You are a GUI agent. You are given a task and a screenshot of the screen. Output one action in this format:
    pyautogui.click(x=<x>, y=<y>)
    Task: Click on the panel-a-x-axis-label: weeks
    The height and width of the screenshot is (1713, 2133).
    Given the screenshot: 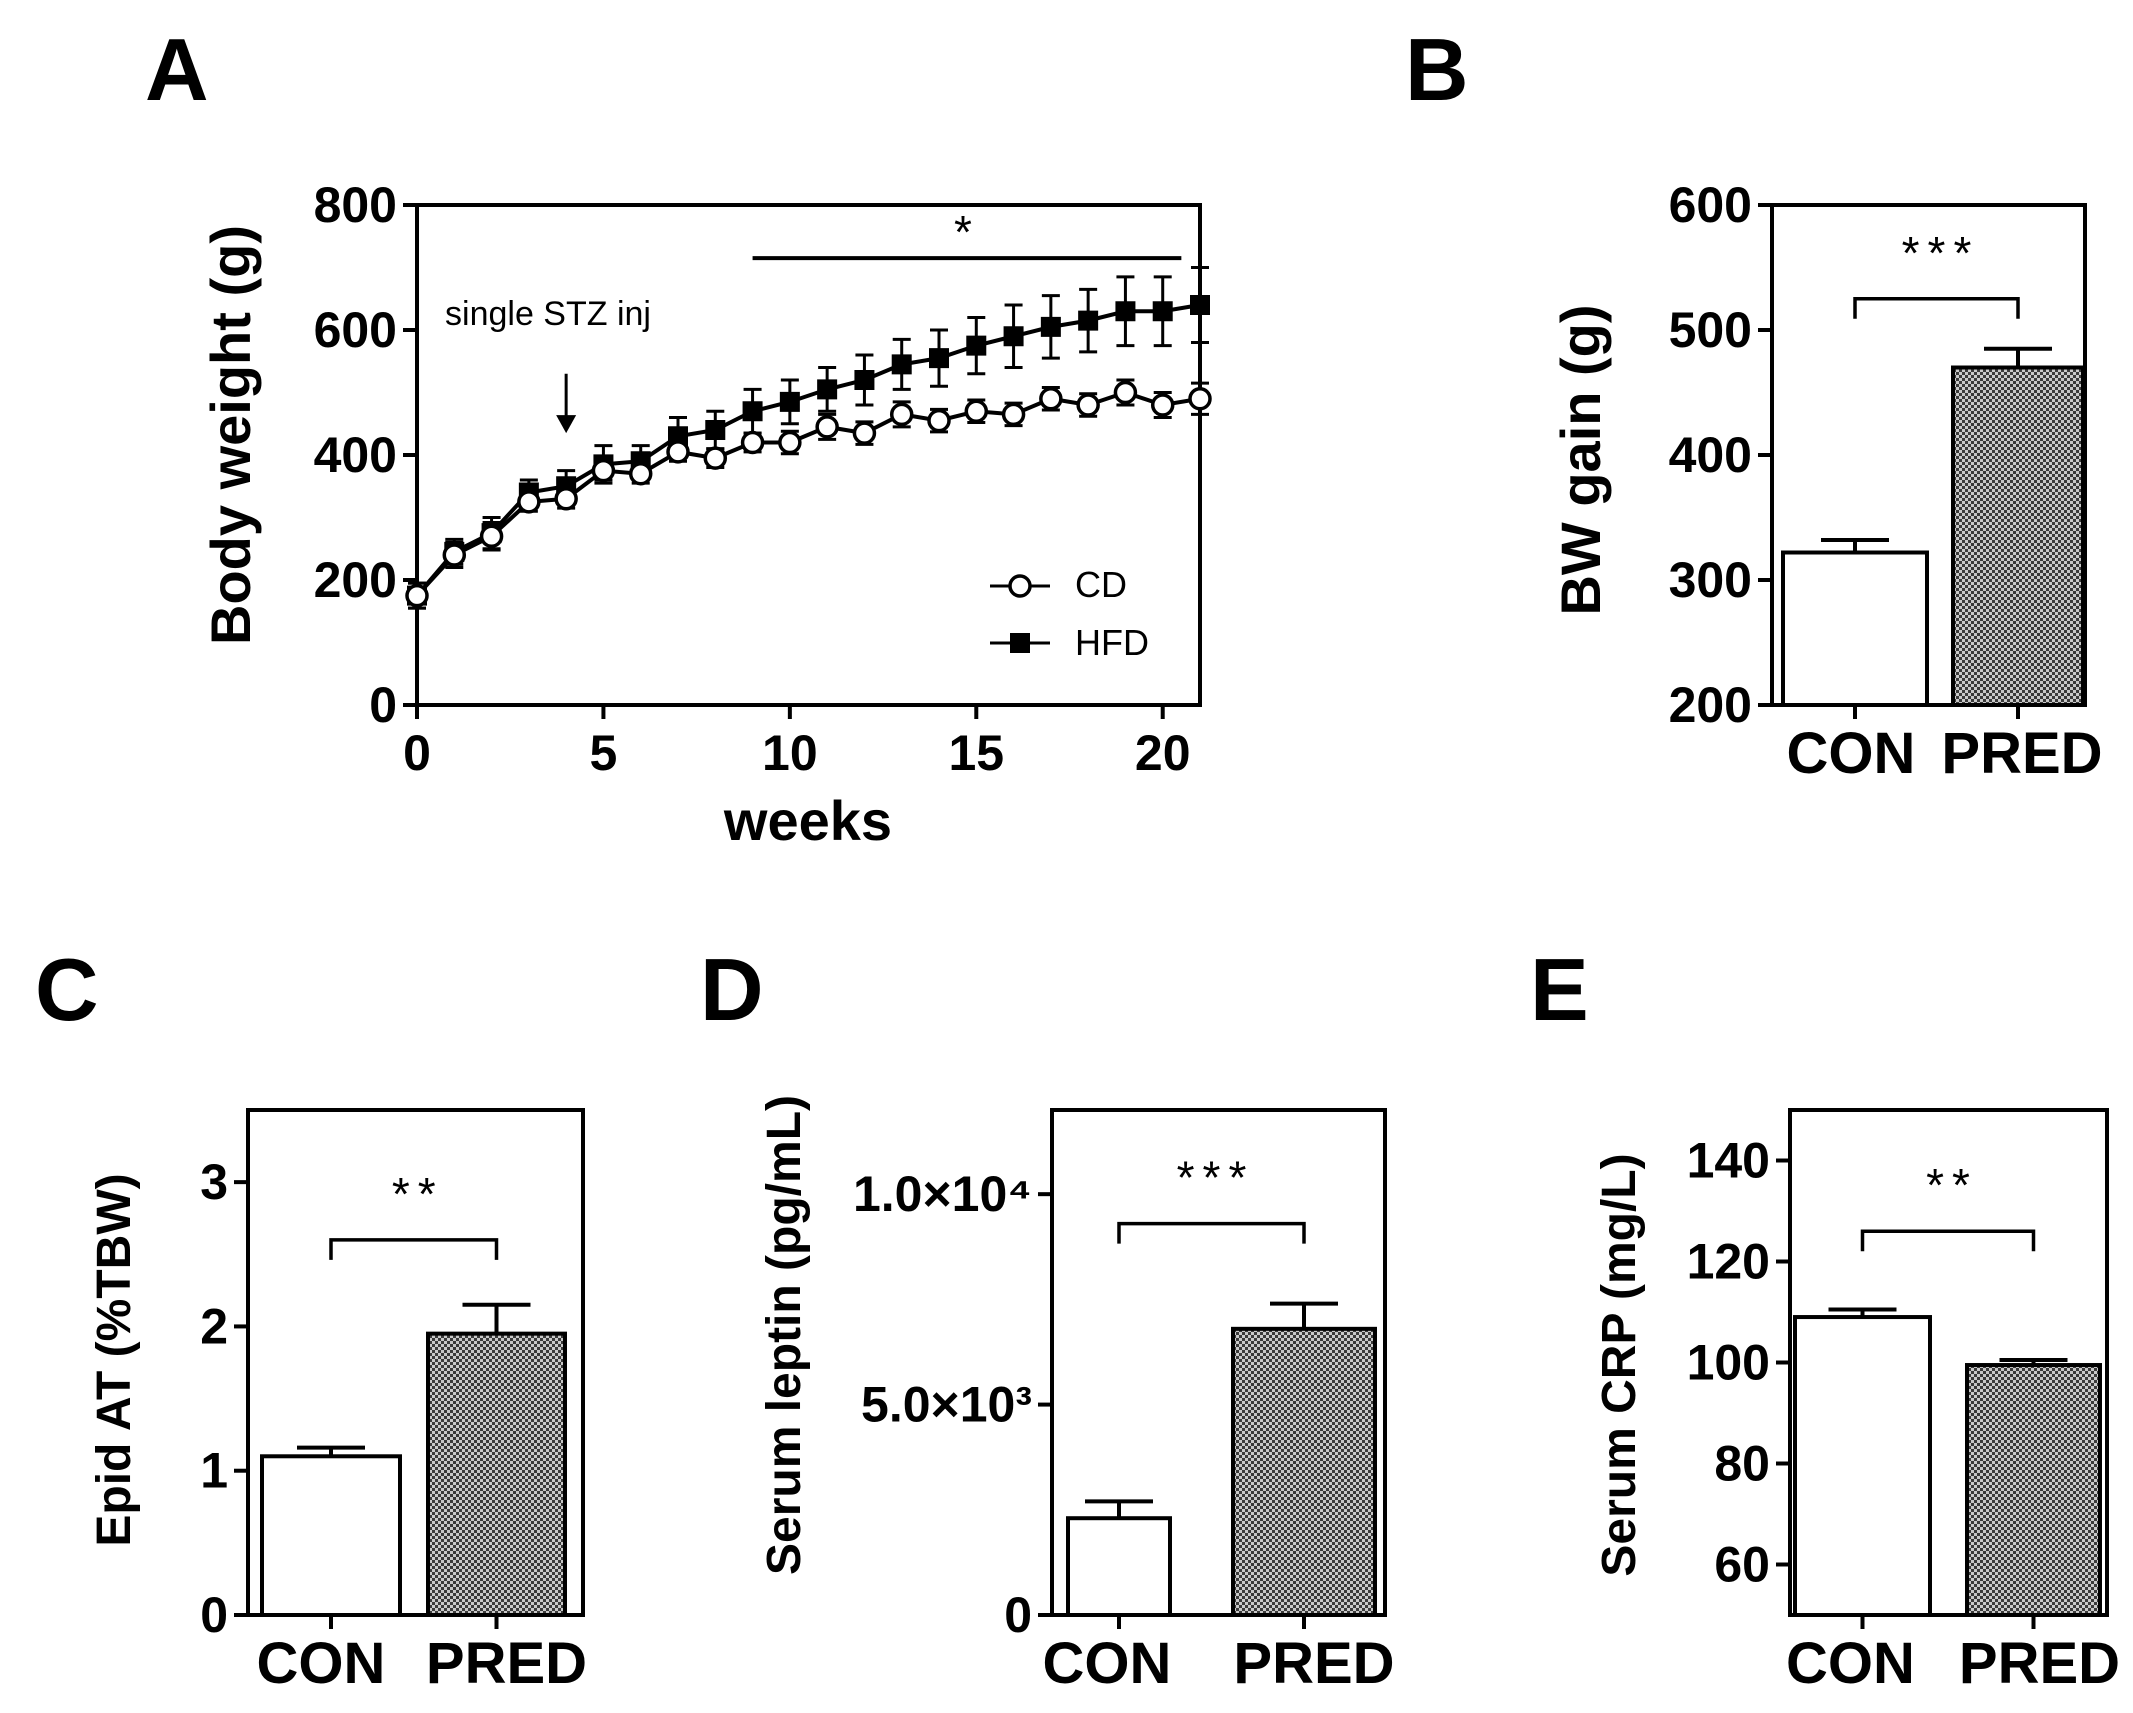 What is the action you would take?
    pyautogui.click(x=807, y=820)
    